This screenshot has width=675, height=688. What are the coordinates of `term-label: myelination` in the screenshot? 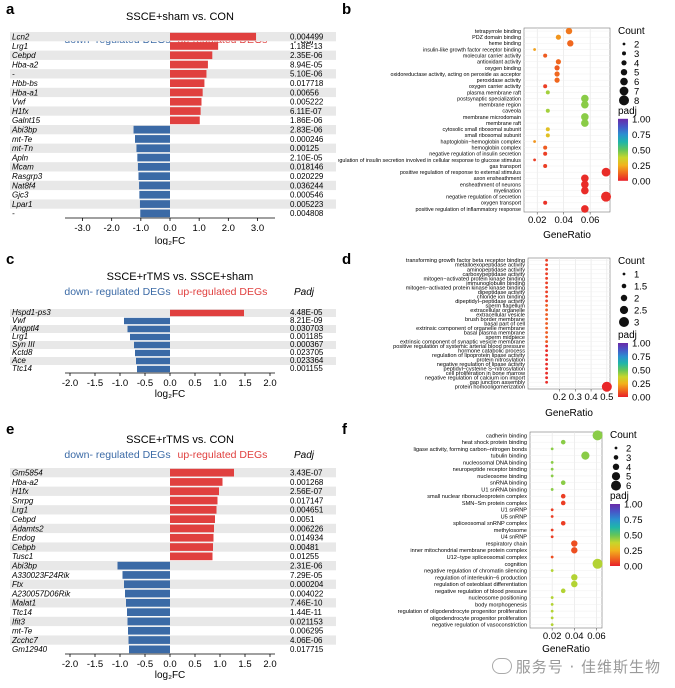 It's located at (507, 191).